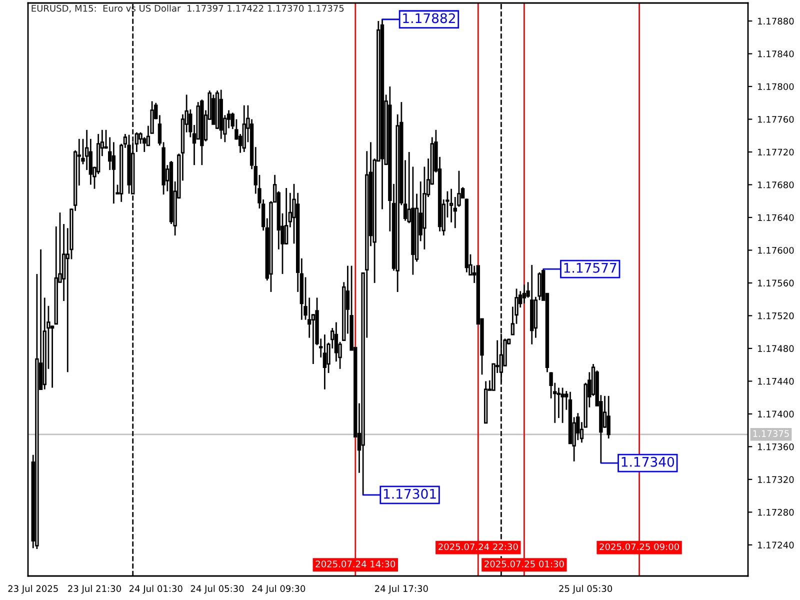 This screenshot has height=600, width=800. What do you see at coordinates (776, 21) in the screenshot?
I see `y-tick-label: 1.17880` at bounding box center [776, 21].